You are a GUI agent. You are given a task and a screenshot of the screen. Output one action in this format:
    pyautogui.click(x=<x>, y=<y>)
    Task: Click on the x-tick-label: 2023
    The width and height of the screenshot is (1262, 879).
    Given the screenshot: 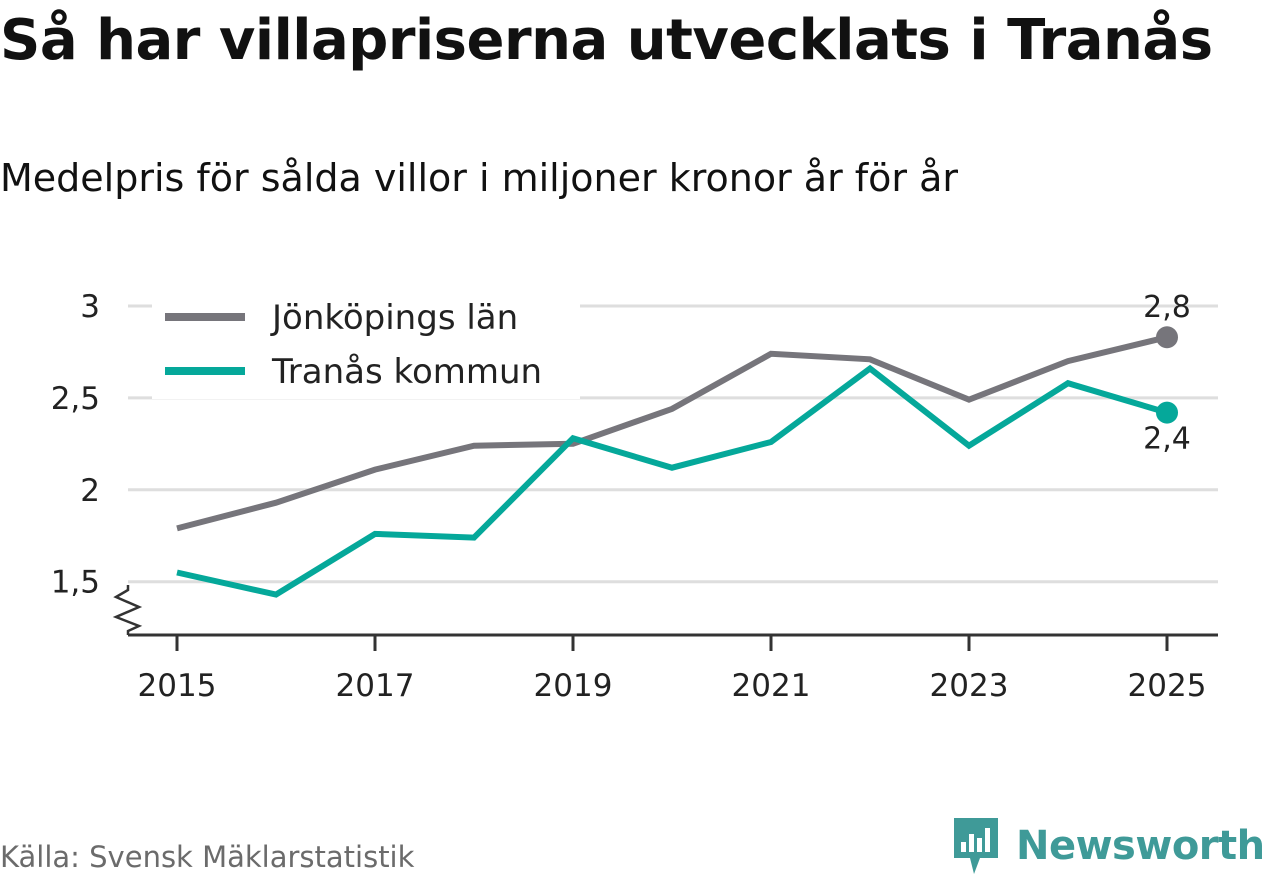 What is the action you would take?
    pyautogui.click(x=969, y=686)
    